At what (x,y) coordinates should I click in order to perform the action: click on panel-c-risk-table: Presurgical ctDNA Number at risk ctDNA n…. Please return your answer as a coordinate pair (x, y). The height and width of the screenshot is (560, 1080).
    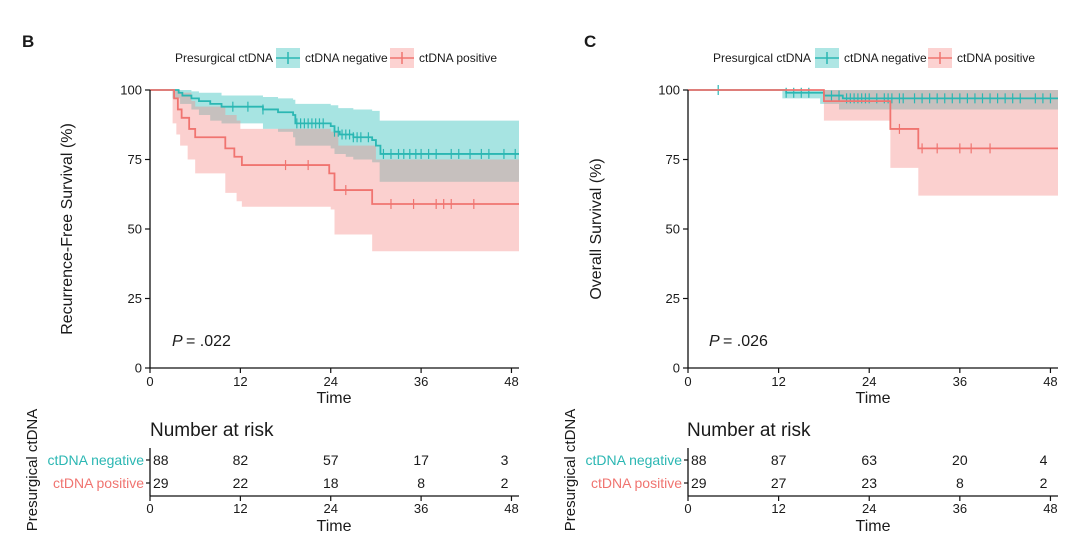
    Looking at the image, I should click on (810, 472).